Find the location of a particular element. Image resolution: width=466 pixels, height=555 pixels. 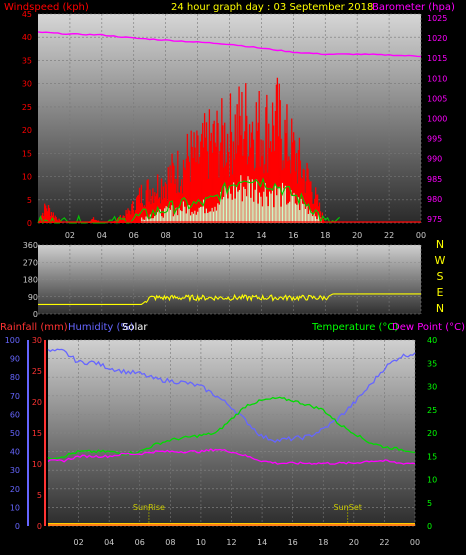

baro-tick-label: 975 is located at coordinates (434, 219).